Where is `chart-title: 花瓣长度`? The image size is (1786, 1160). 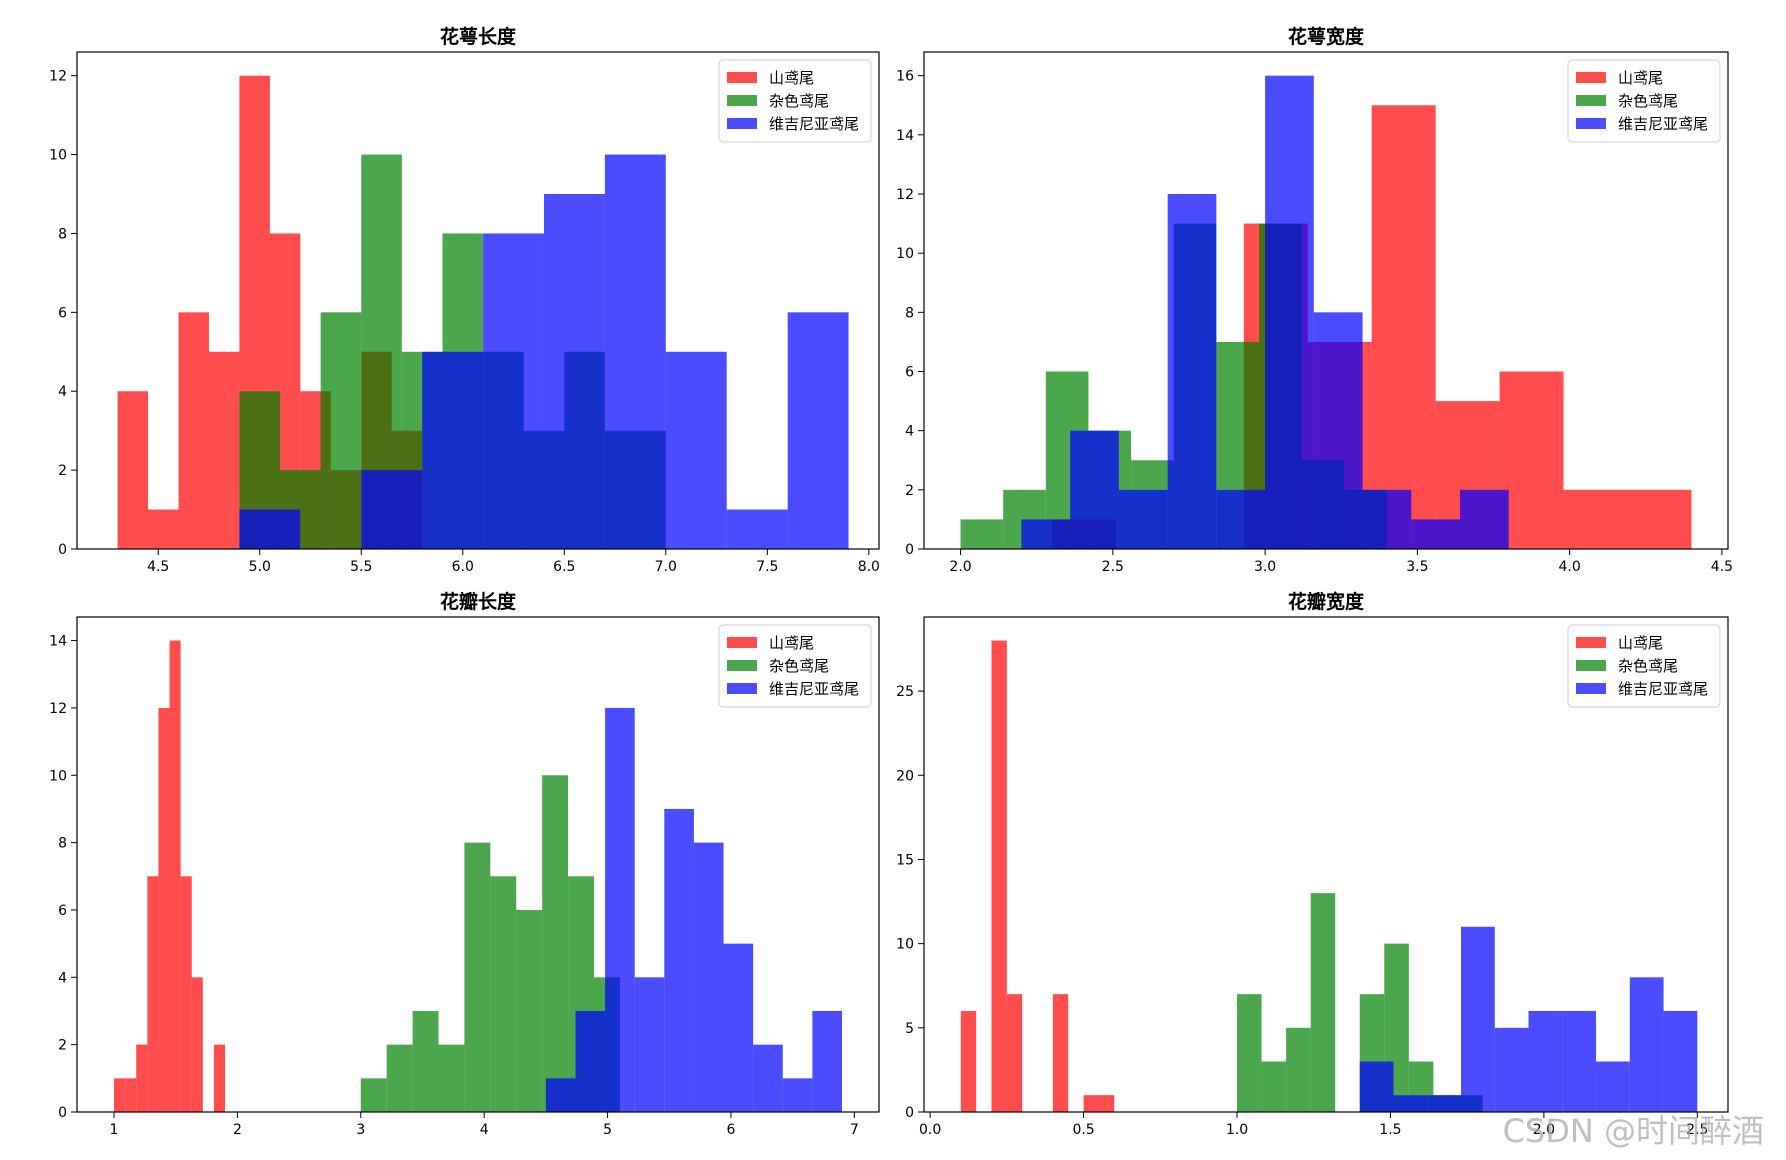 chart-title: 花瓣长度 is located at coordinates (478, 601).